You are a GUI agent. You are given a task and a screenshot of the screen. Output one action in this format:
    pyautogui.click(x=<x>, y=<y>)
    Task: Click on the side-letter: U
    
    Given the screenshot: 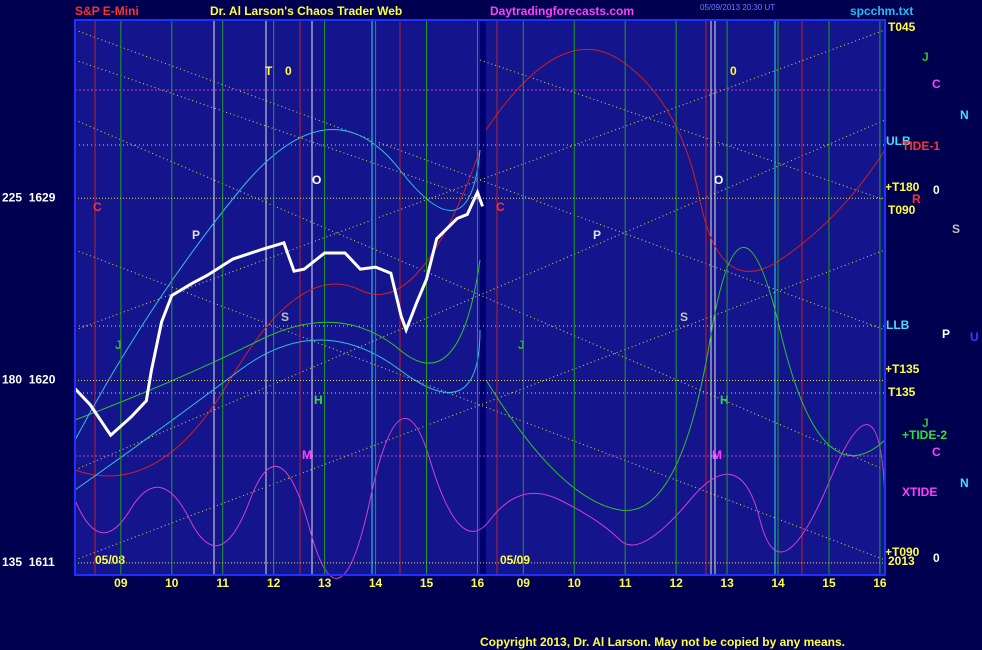 What is the action you would take?
    pyautogui.click(x=974, y=337)
    